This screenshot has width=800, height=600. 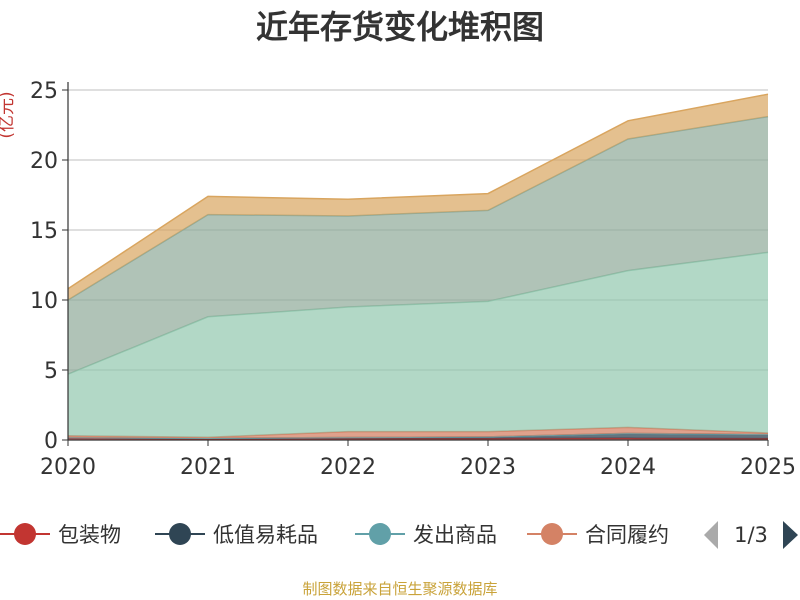 What do you see at coordinates (711, 535) in the screenshot?
I see `legend-prev-page-icon` at bounding box center [711, 535].